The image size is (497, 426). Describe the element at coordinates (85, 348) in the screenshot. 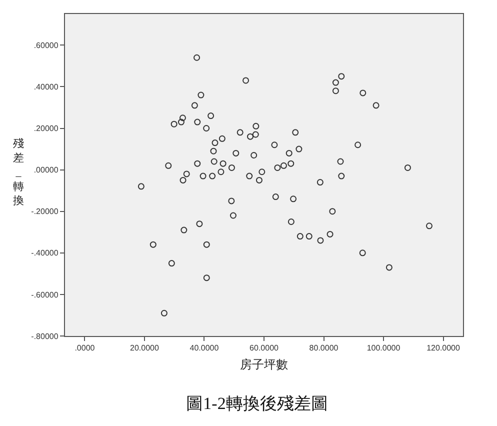

I see `x-tick-label: .0000` at that location.